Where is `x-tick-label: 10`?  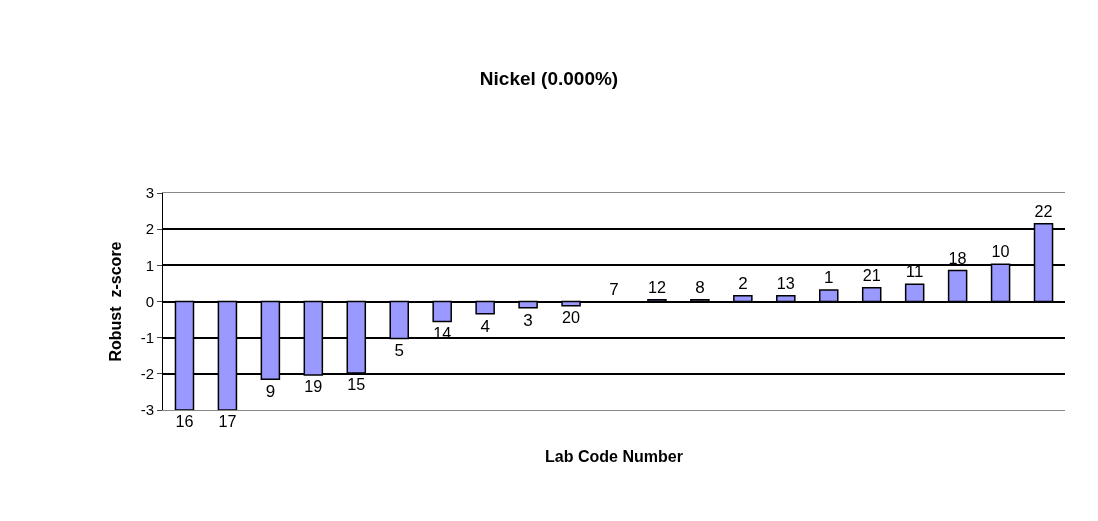 x-tick-label: 10 is located at coordinates (1000, 251).